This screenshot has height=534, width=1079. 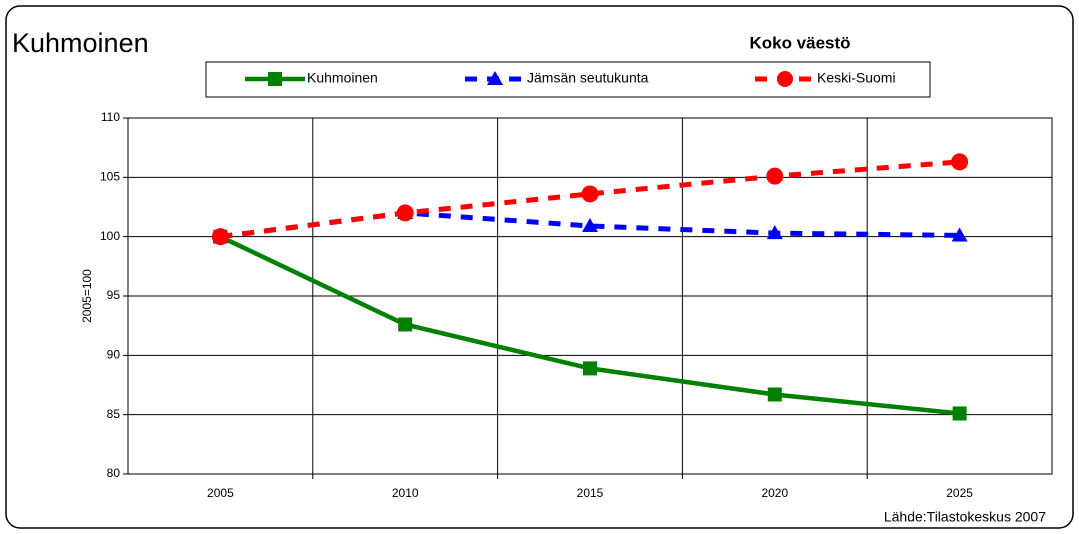 I want to click on y-axis-label: 2005=100, so click(x=87, y=296).